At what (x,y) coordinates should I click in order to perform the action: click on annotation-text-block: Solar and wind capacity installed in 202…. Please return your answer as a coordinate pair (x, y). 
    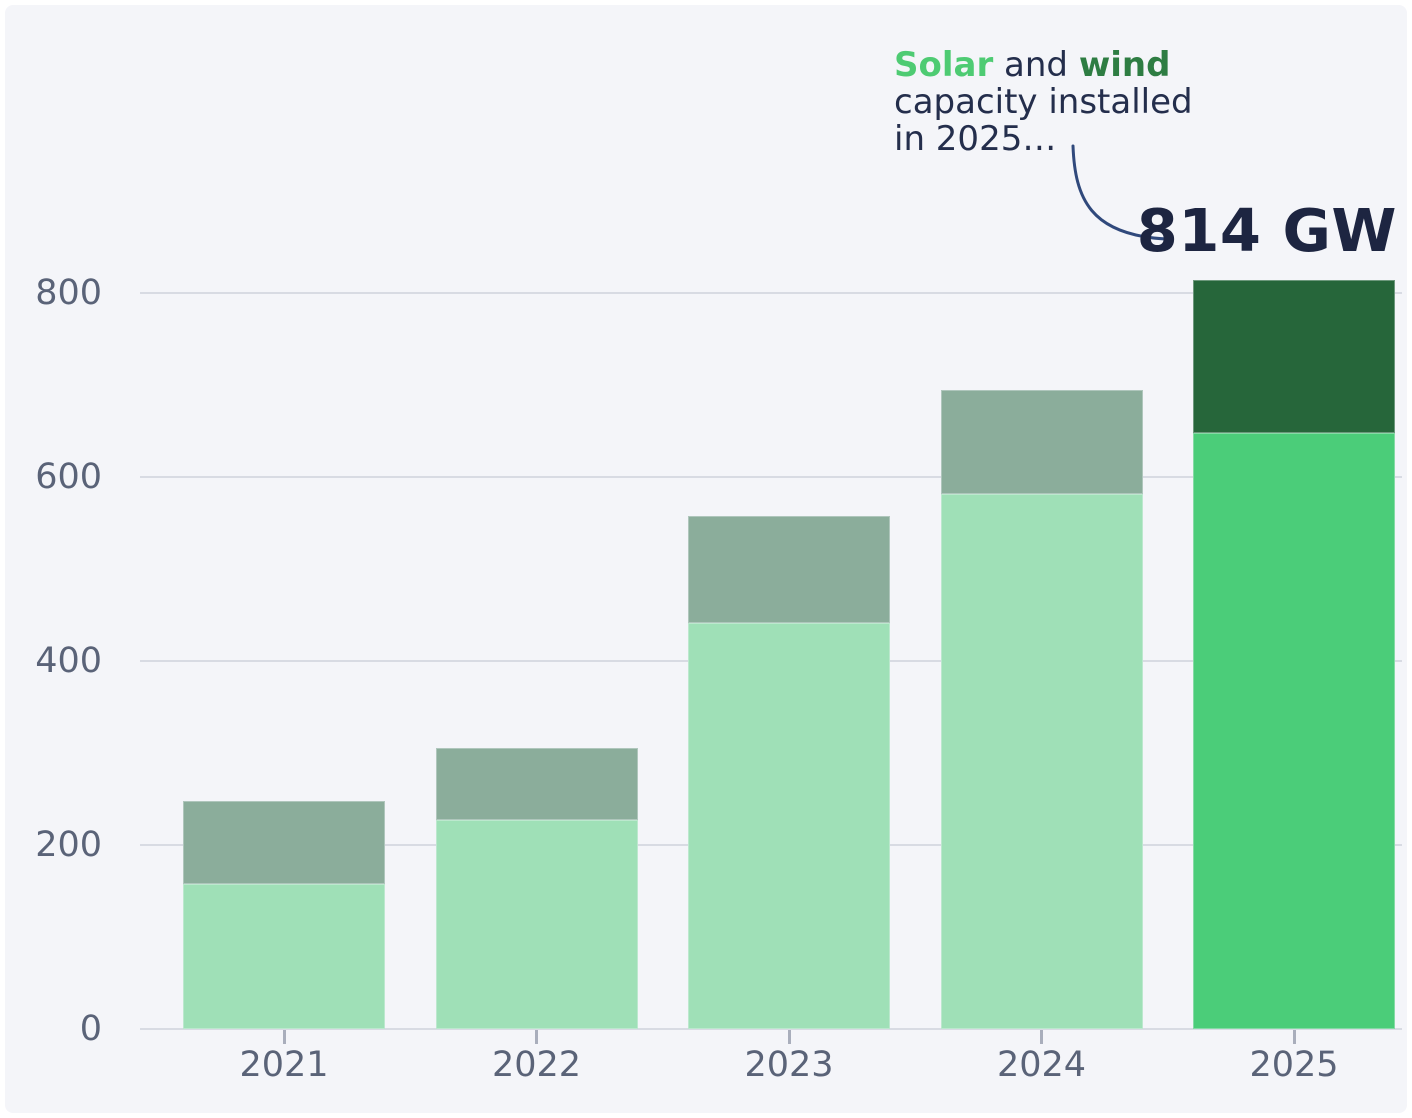
    Looking at the image, I should click on (1043, 102).